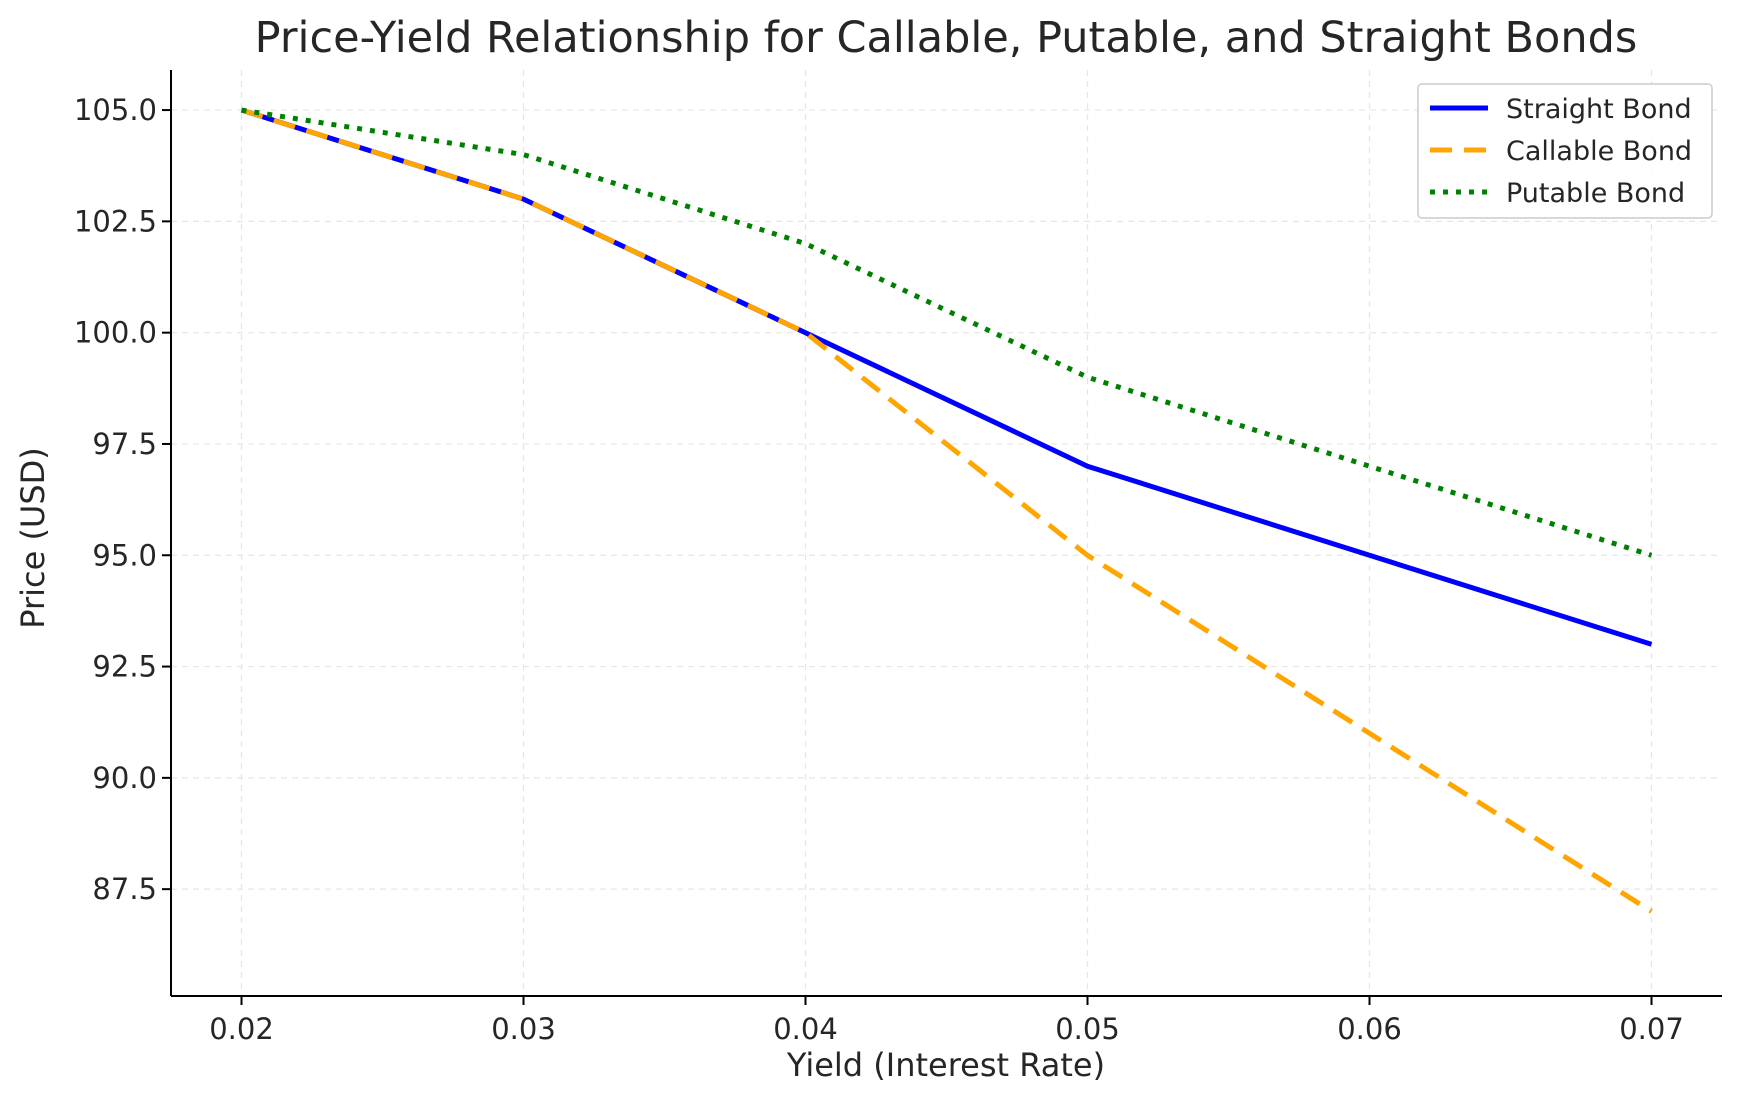 The image size is (1739, 1105). I want to click on y-tick-label: 90.0, so click(124, 778).